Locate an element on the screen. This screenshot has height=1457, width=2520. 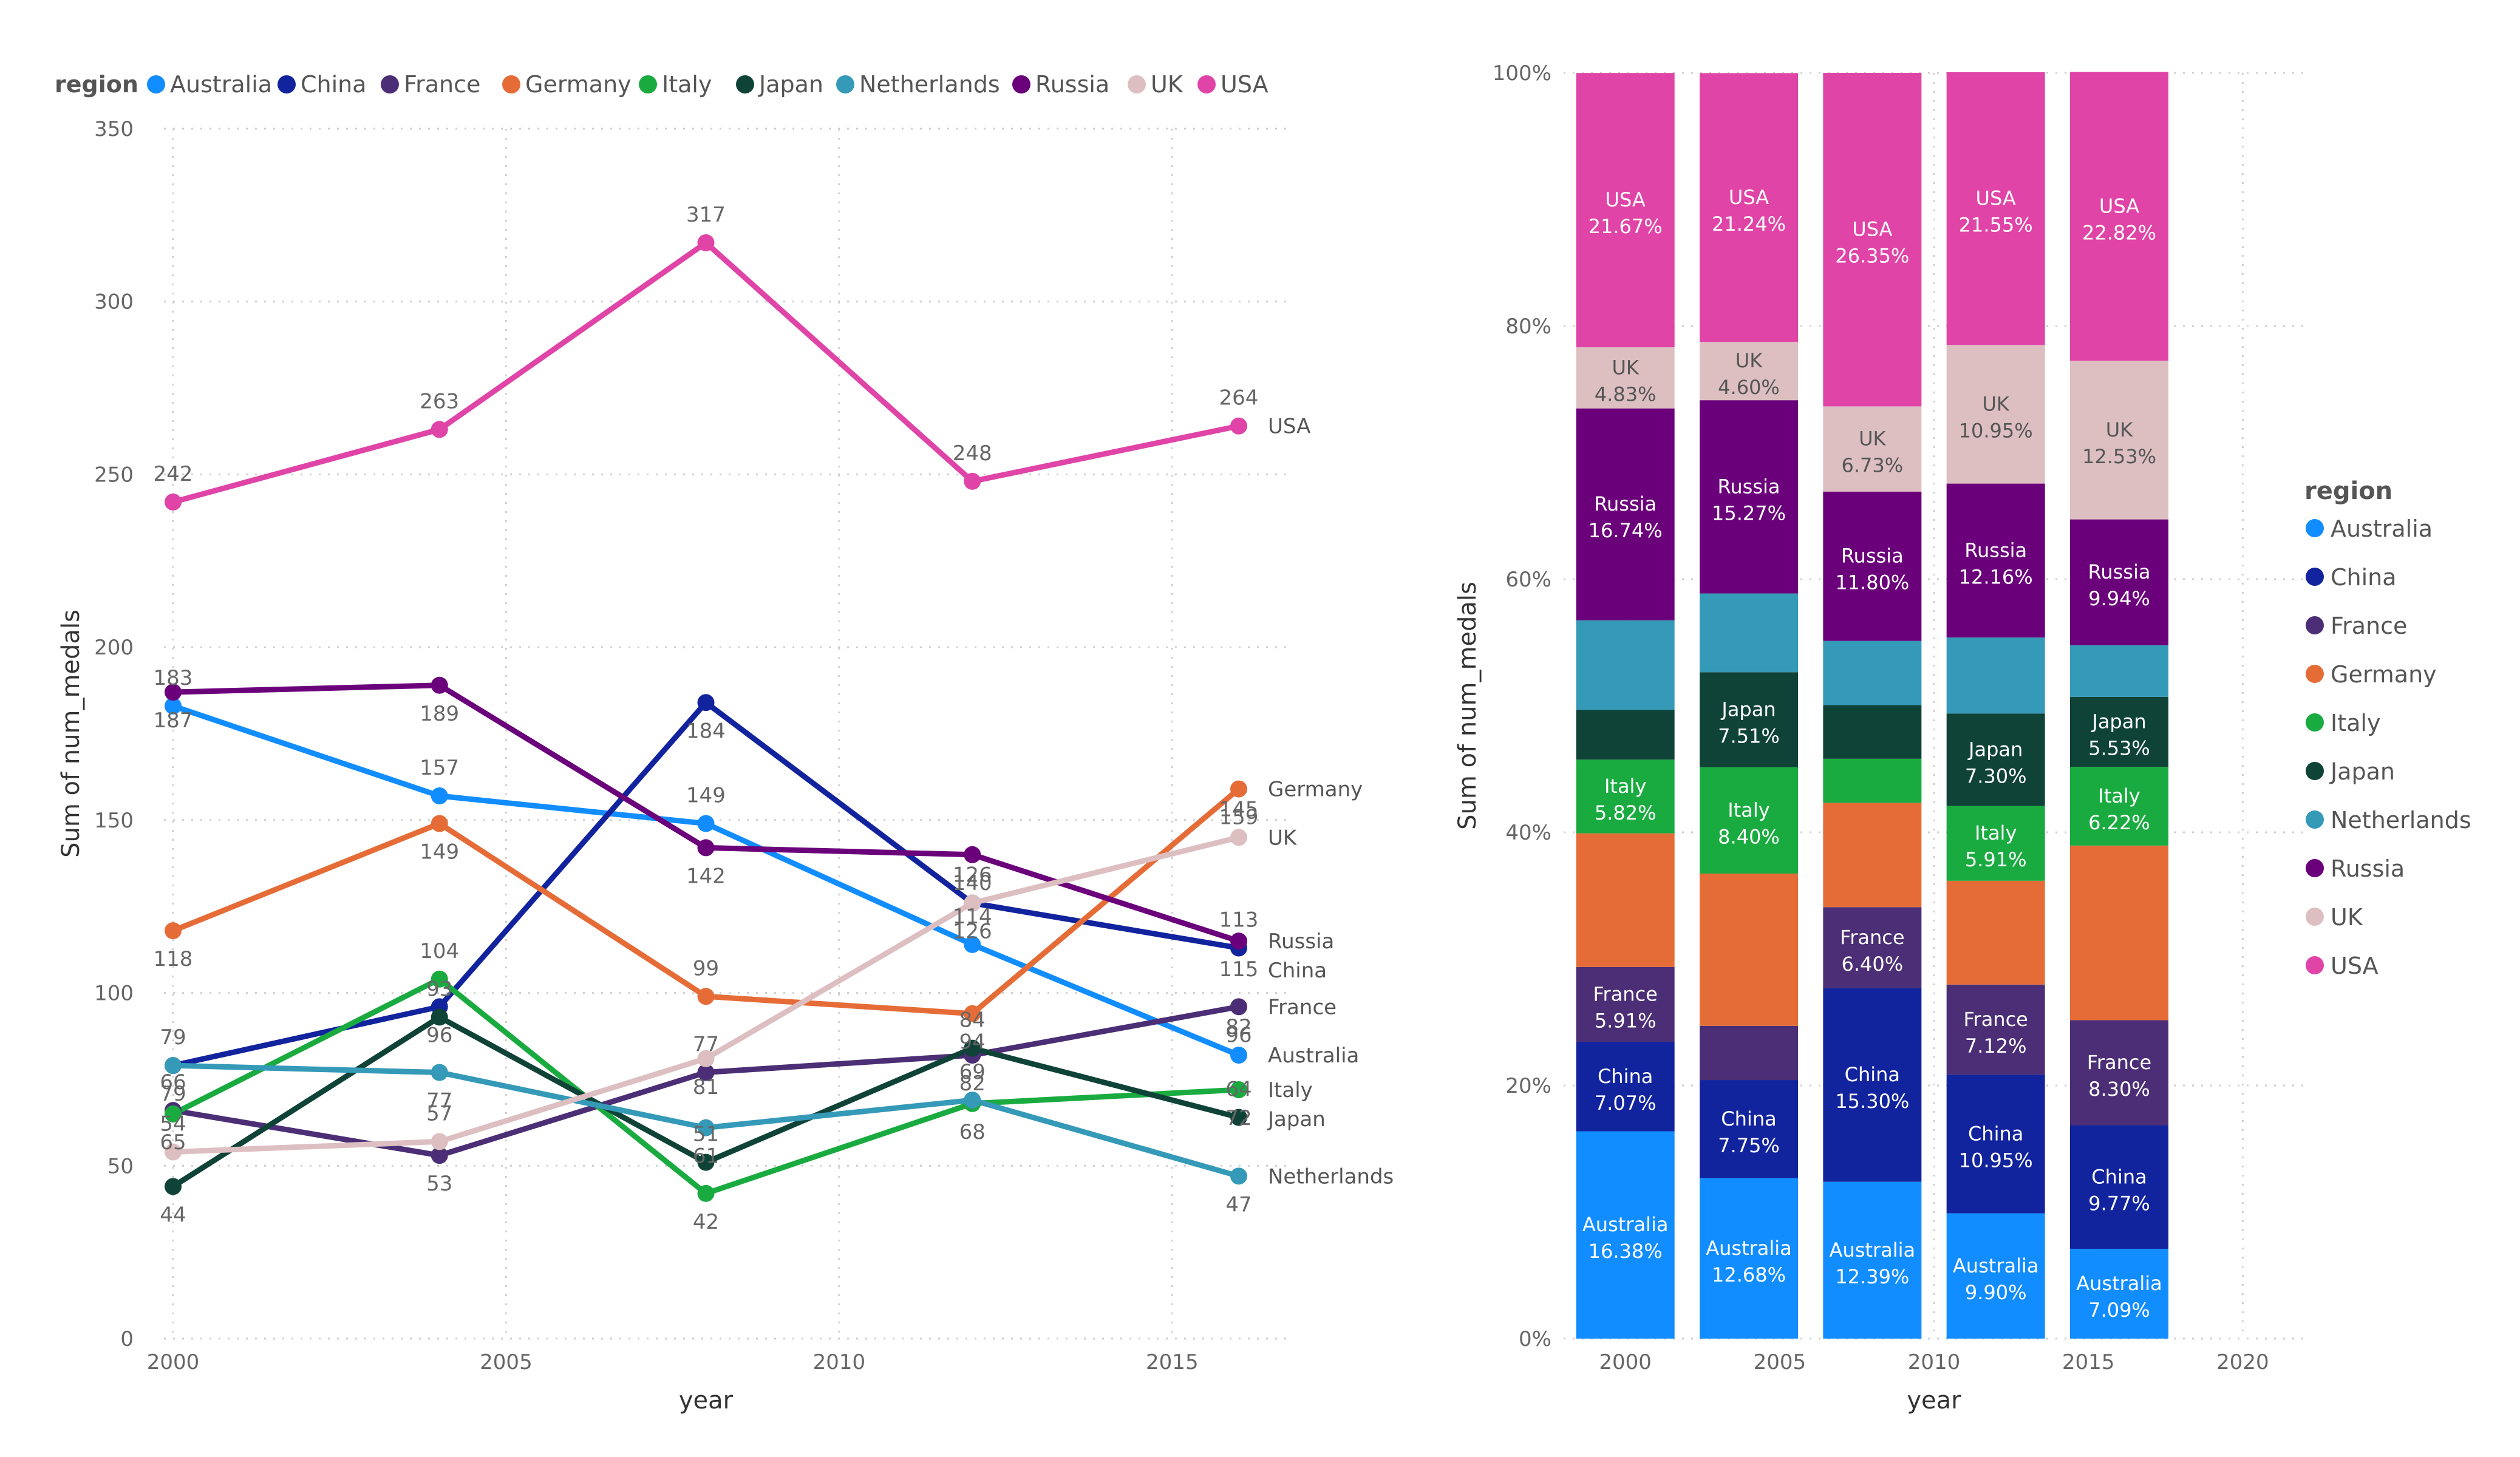
legend-marker-italy is located at coordinates (2315, 722).